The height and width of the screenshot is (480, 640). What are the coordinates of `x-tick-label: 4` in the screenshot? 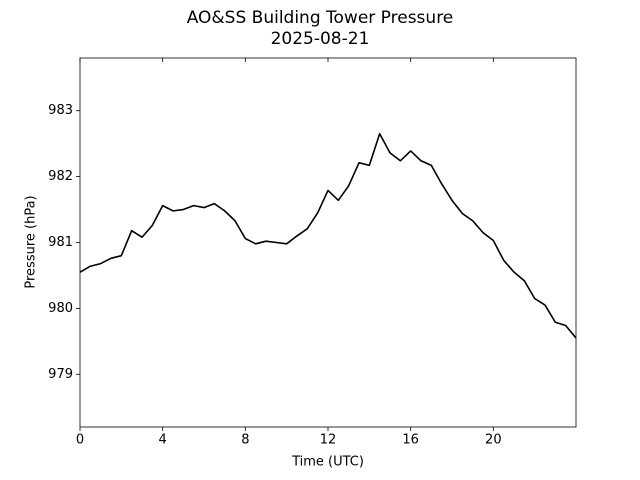 It's located at (163, 440).